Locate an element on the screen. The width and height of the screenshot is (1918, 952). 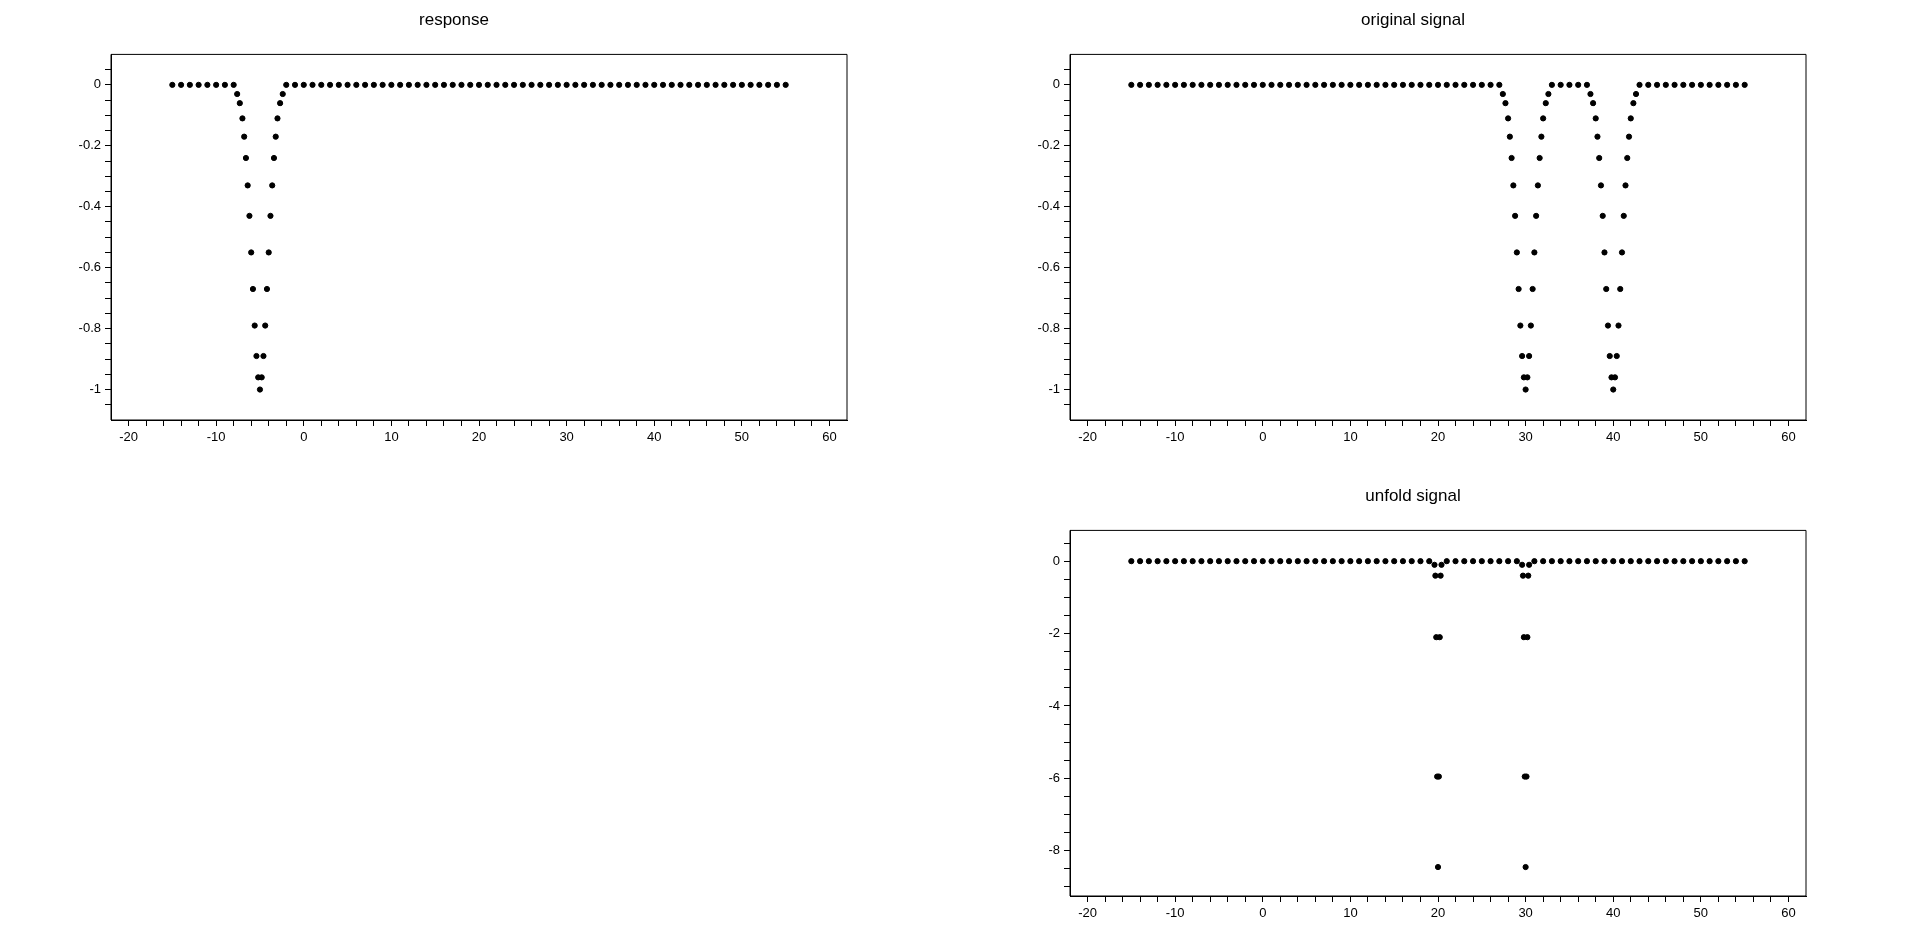
chart-title: original signal is located at coordinates (1413, 19).